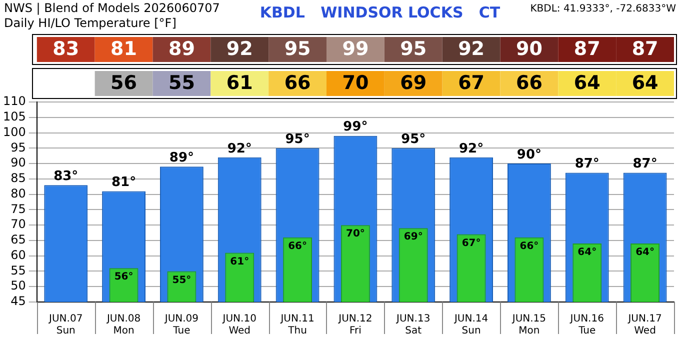 Image resolution: width=680 pixels, height=340 pixels. Describe the element at coordinates (355, 49) in the screenshot. I see `text: 99` at that location.